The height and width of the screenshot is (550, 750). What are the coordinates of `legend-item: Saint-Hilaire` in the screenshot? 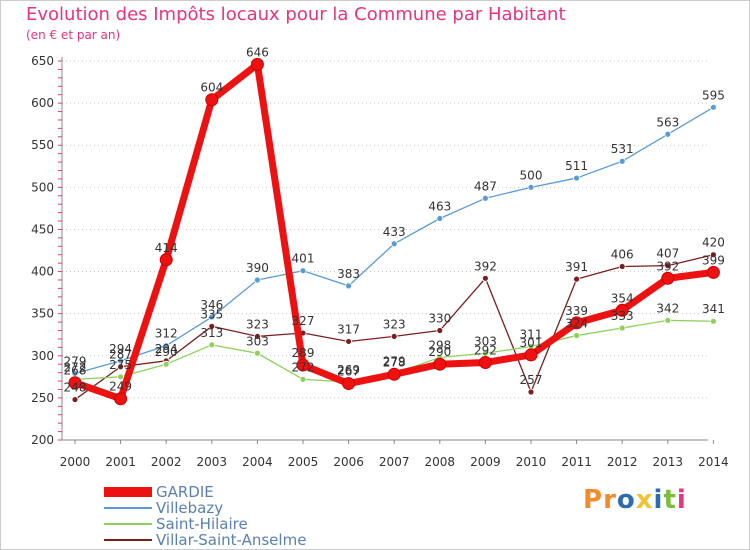 It's located at (176, 524).